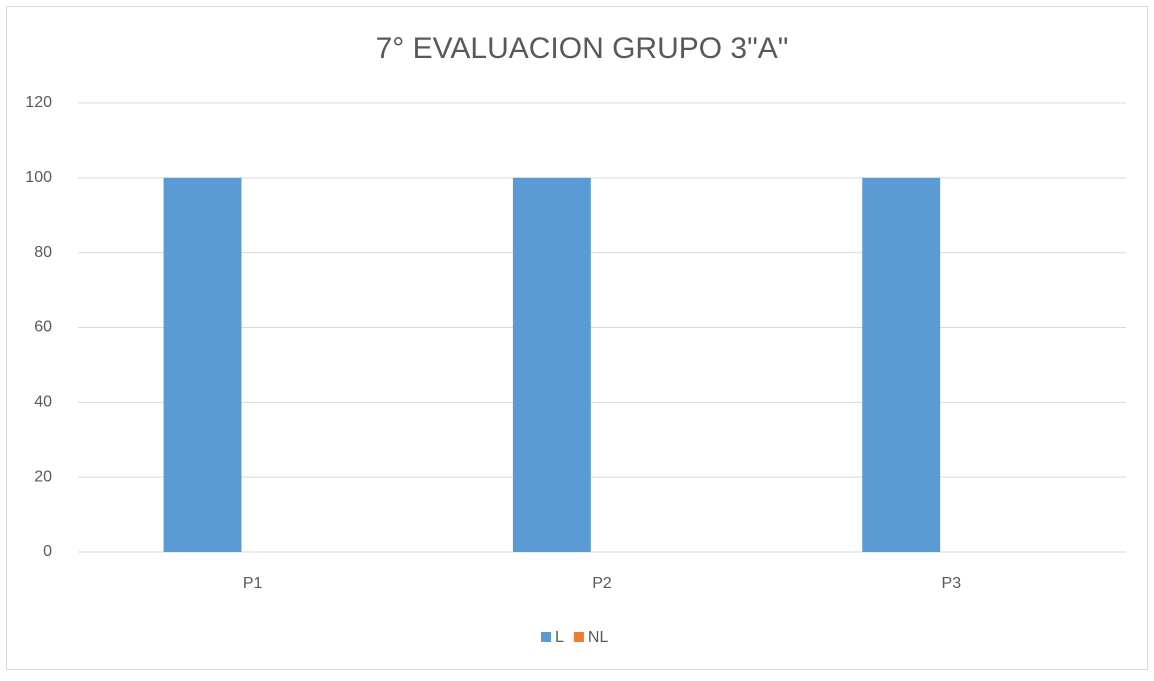 The image size is (1154, 681). What do you see at coordinates (47, 551) in the screenshot?
I see `y-tick-label: 0` at bounding box center [47, 551].